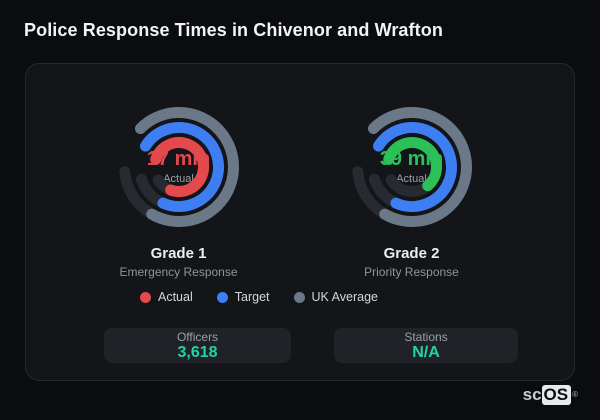 The height and width of the screenshot is (420, 600). I want to click on gauge-subtitle: Emergency Response, so click(178, 272).